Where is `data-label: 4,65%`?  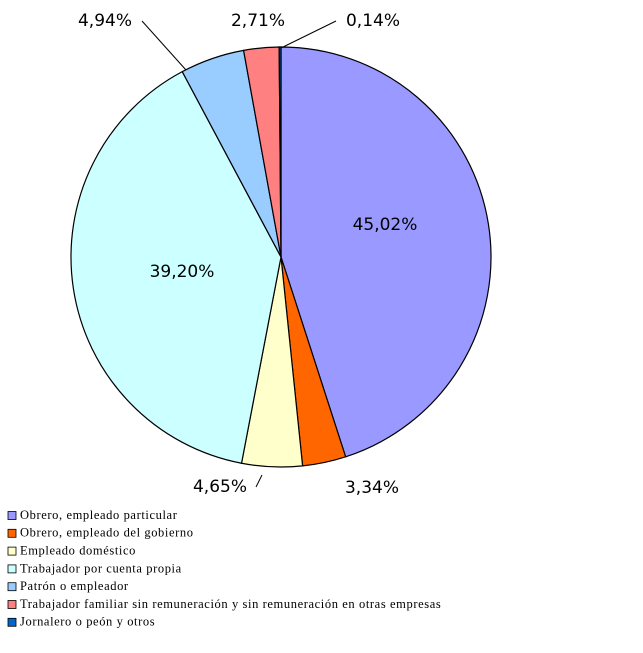 data-label: 4,65% is located at coordinates (220, 487).